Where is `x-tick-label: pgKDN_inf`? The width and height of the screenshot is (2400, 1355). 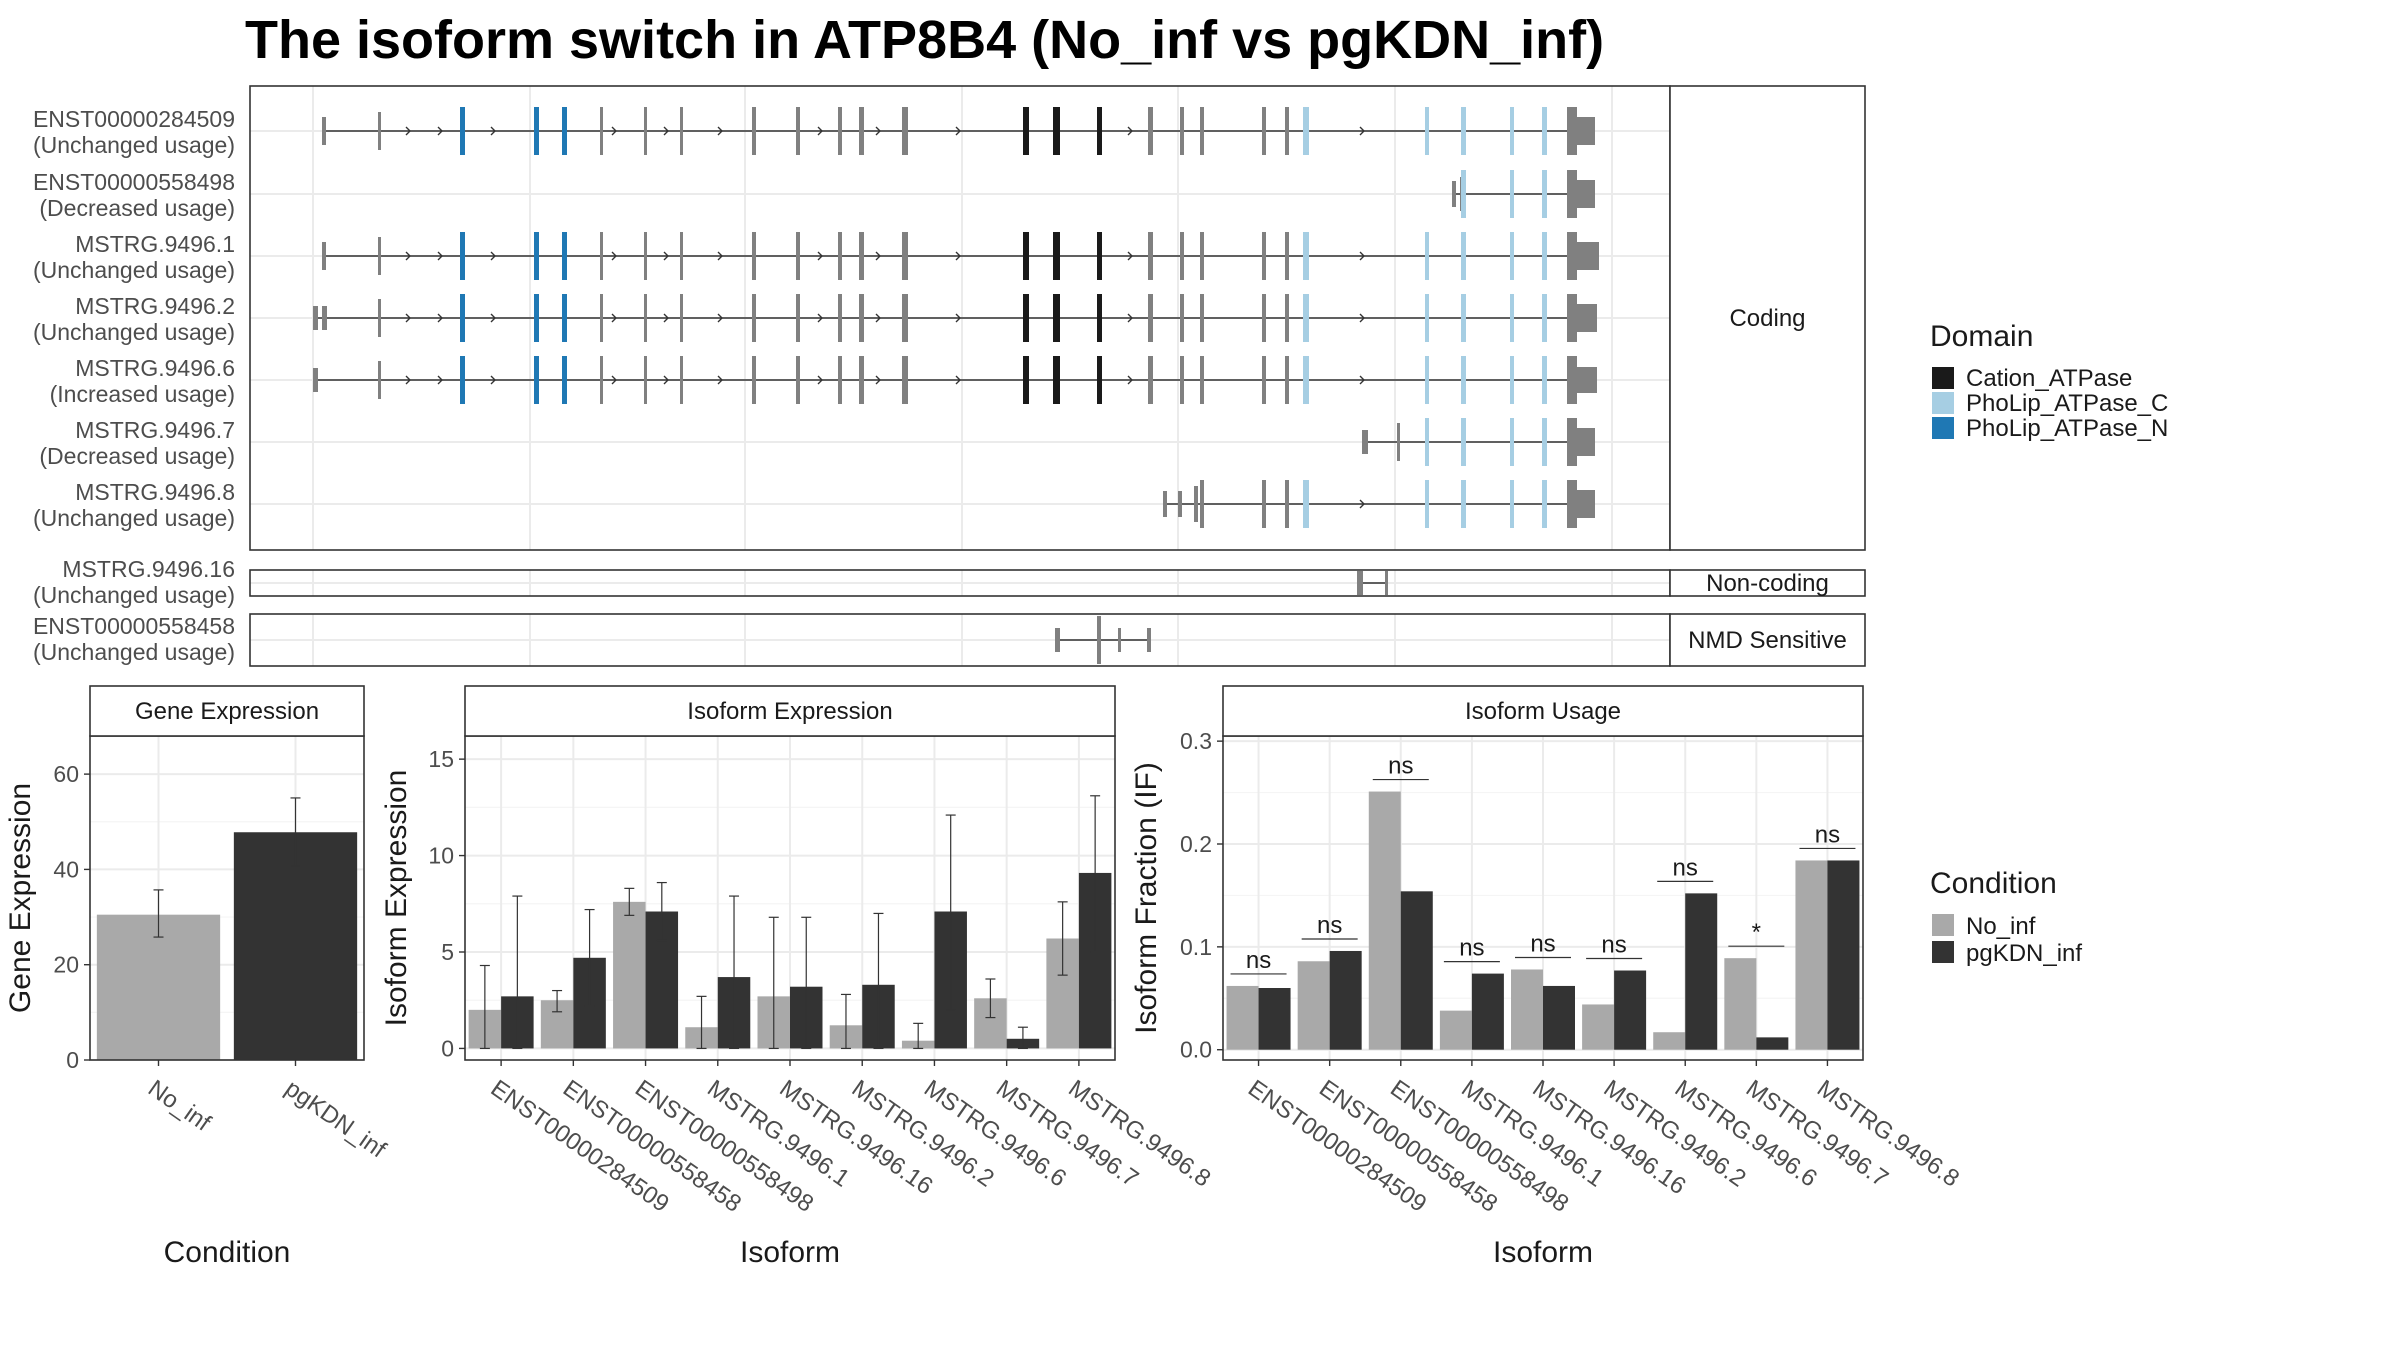 x-tick-label: pgKDN_inf is located at coordinates (335, 1119).